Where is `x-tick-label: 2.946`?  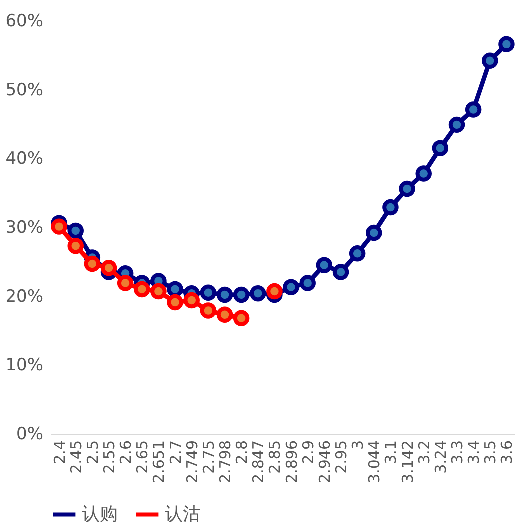 x-tick-label: 2.946 is located at coordinates (325, 462).